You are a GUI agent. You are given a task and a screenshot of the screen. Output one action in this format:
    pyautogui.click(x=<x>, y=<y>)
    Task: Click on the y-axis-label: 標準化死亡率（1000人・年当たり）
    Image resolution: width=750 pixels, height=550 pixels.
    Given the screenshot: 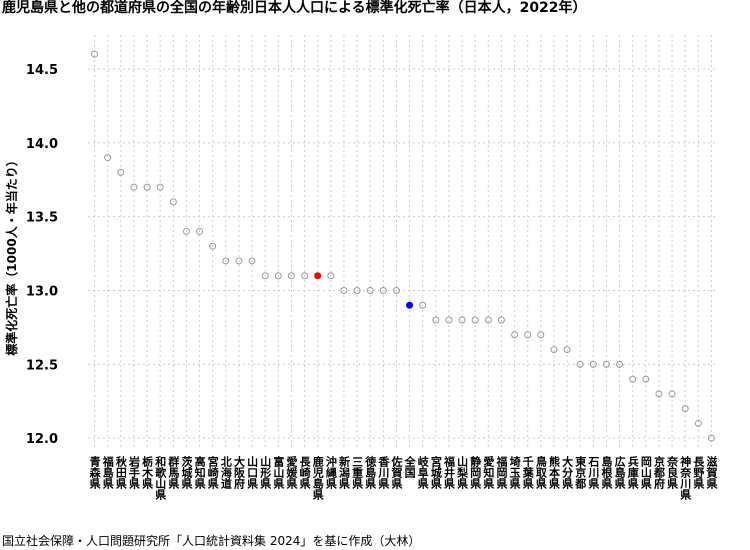 What is the action you would take?
    pyautogui.click(x=11, y=254)
    